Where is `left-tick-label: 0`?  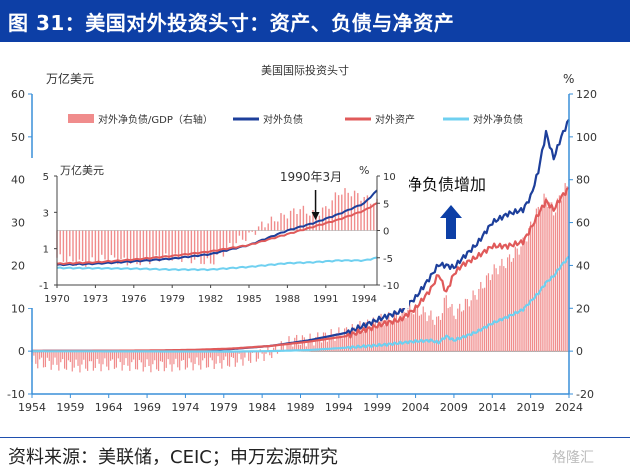 left-tick-label: 0 is located at coordinates (21, 351).